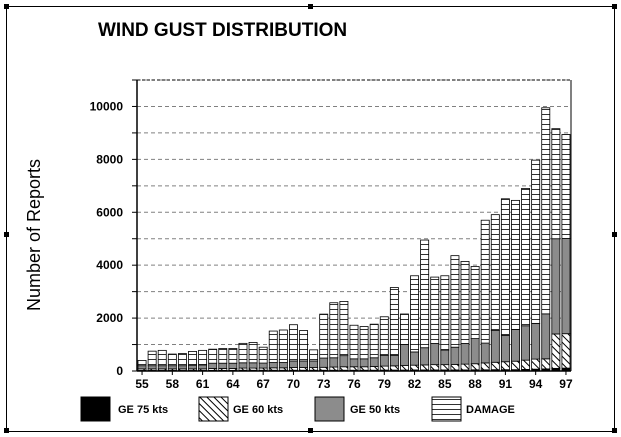 The width and height of the screenshot is (621, 437). What do you see at coordinates (109, 212) in the screenshot?
I see `y-tick-label: 6000` at bounding box center [109, 212].